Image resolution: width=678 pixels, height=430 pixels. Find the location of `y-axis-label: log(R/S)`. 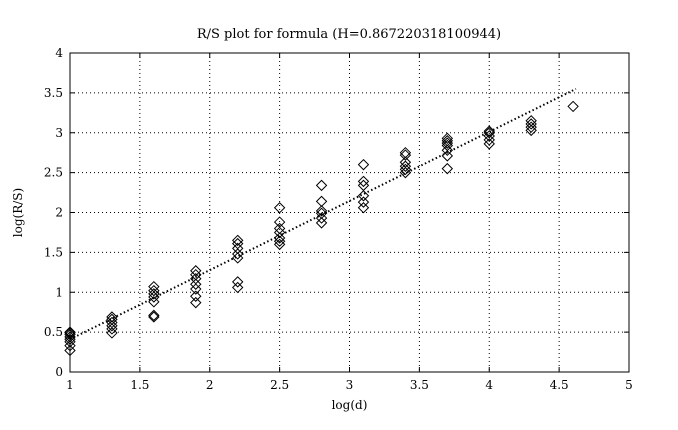

y-axis-label: log(R/S) is located at coordinates (18, 212).